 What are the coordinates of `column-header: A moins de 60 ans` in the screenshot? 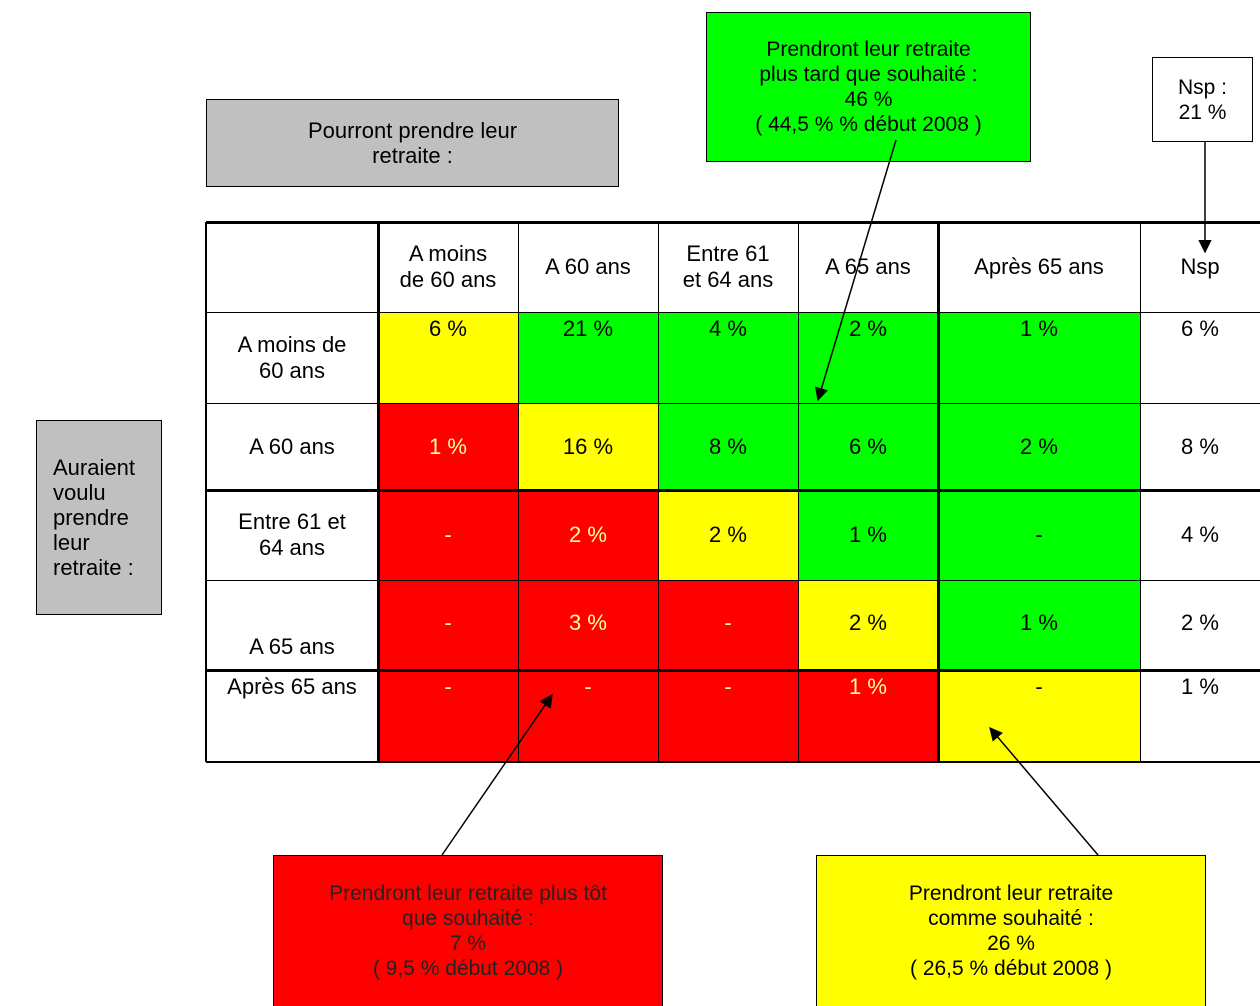 It's located at (448, 267).